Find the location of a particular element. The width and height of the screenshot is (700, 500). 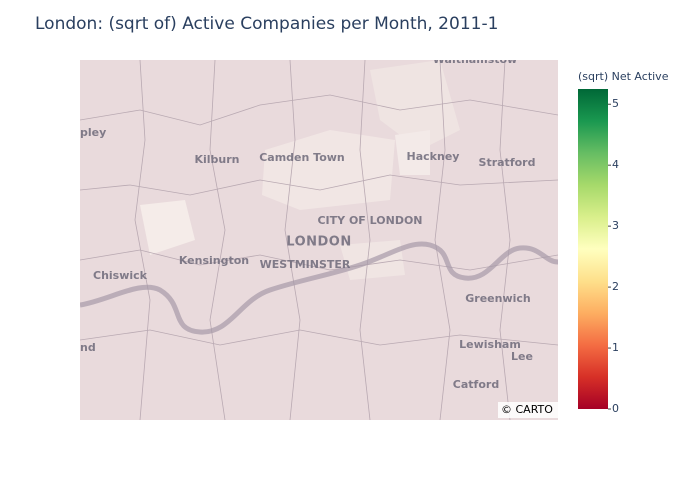

place-label: pley is located at coordinates (93, 132).